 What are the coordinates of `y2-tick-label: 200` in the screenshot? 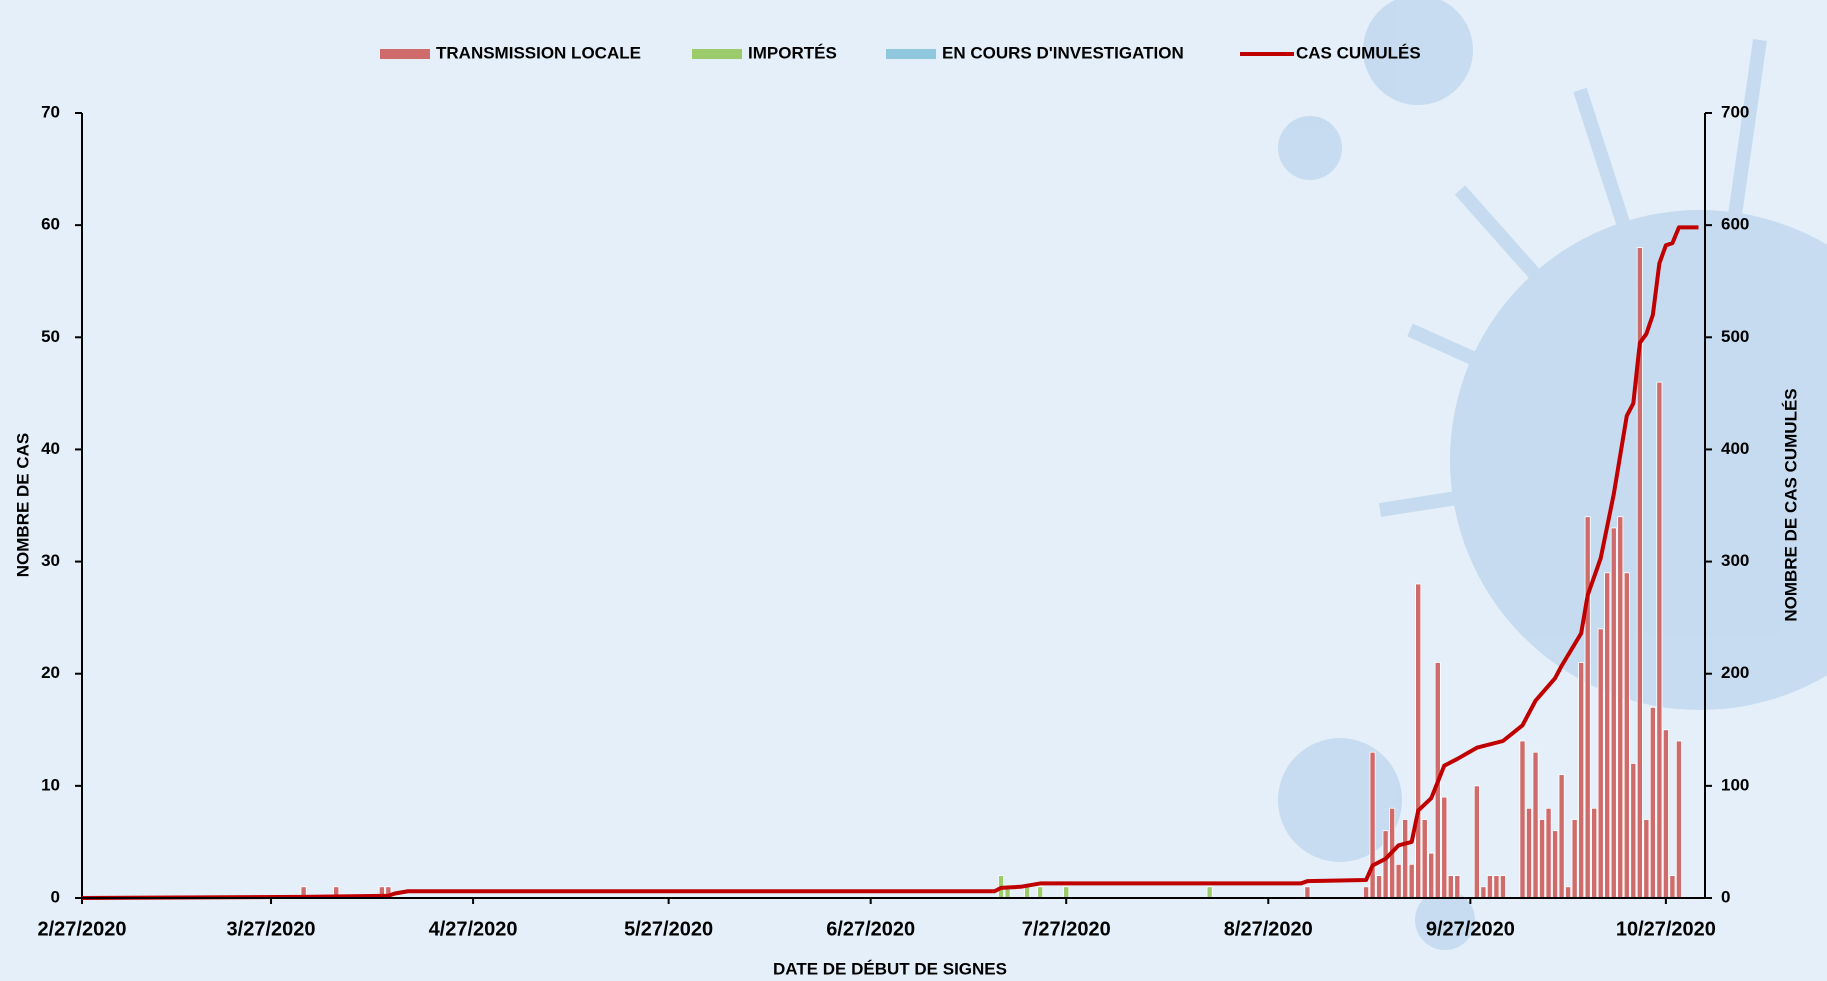 It's located at (1735, 672).